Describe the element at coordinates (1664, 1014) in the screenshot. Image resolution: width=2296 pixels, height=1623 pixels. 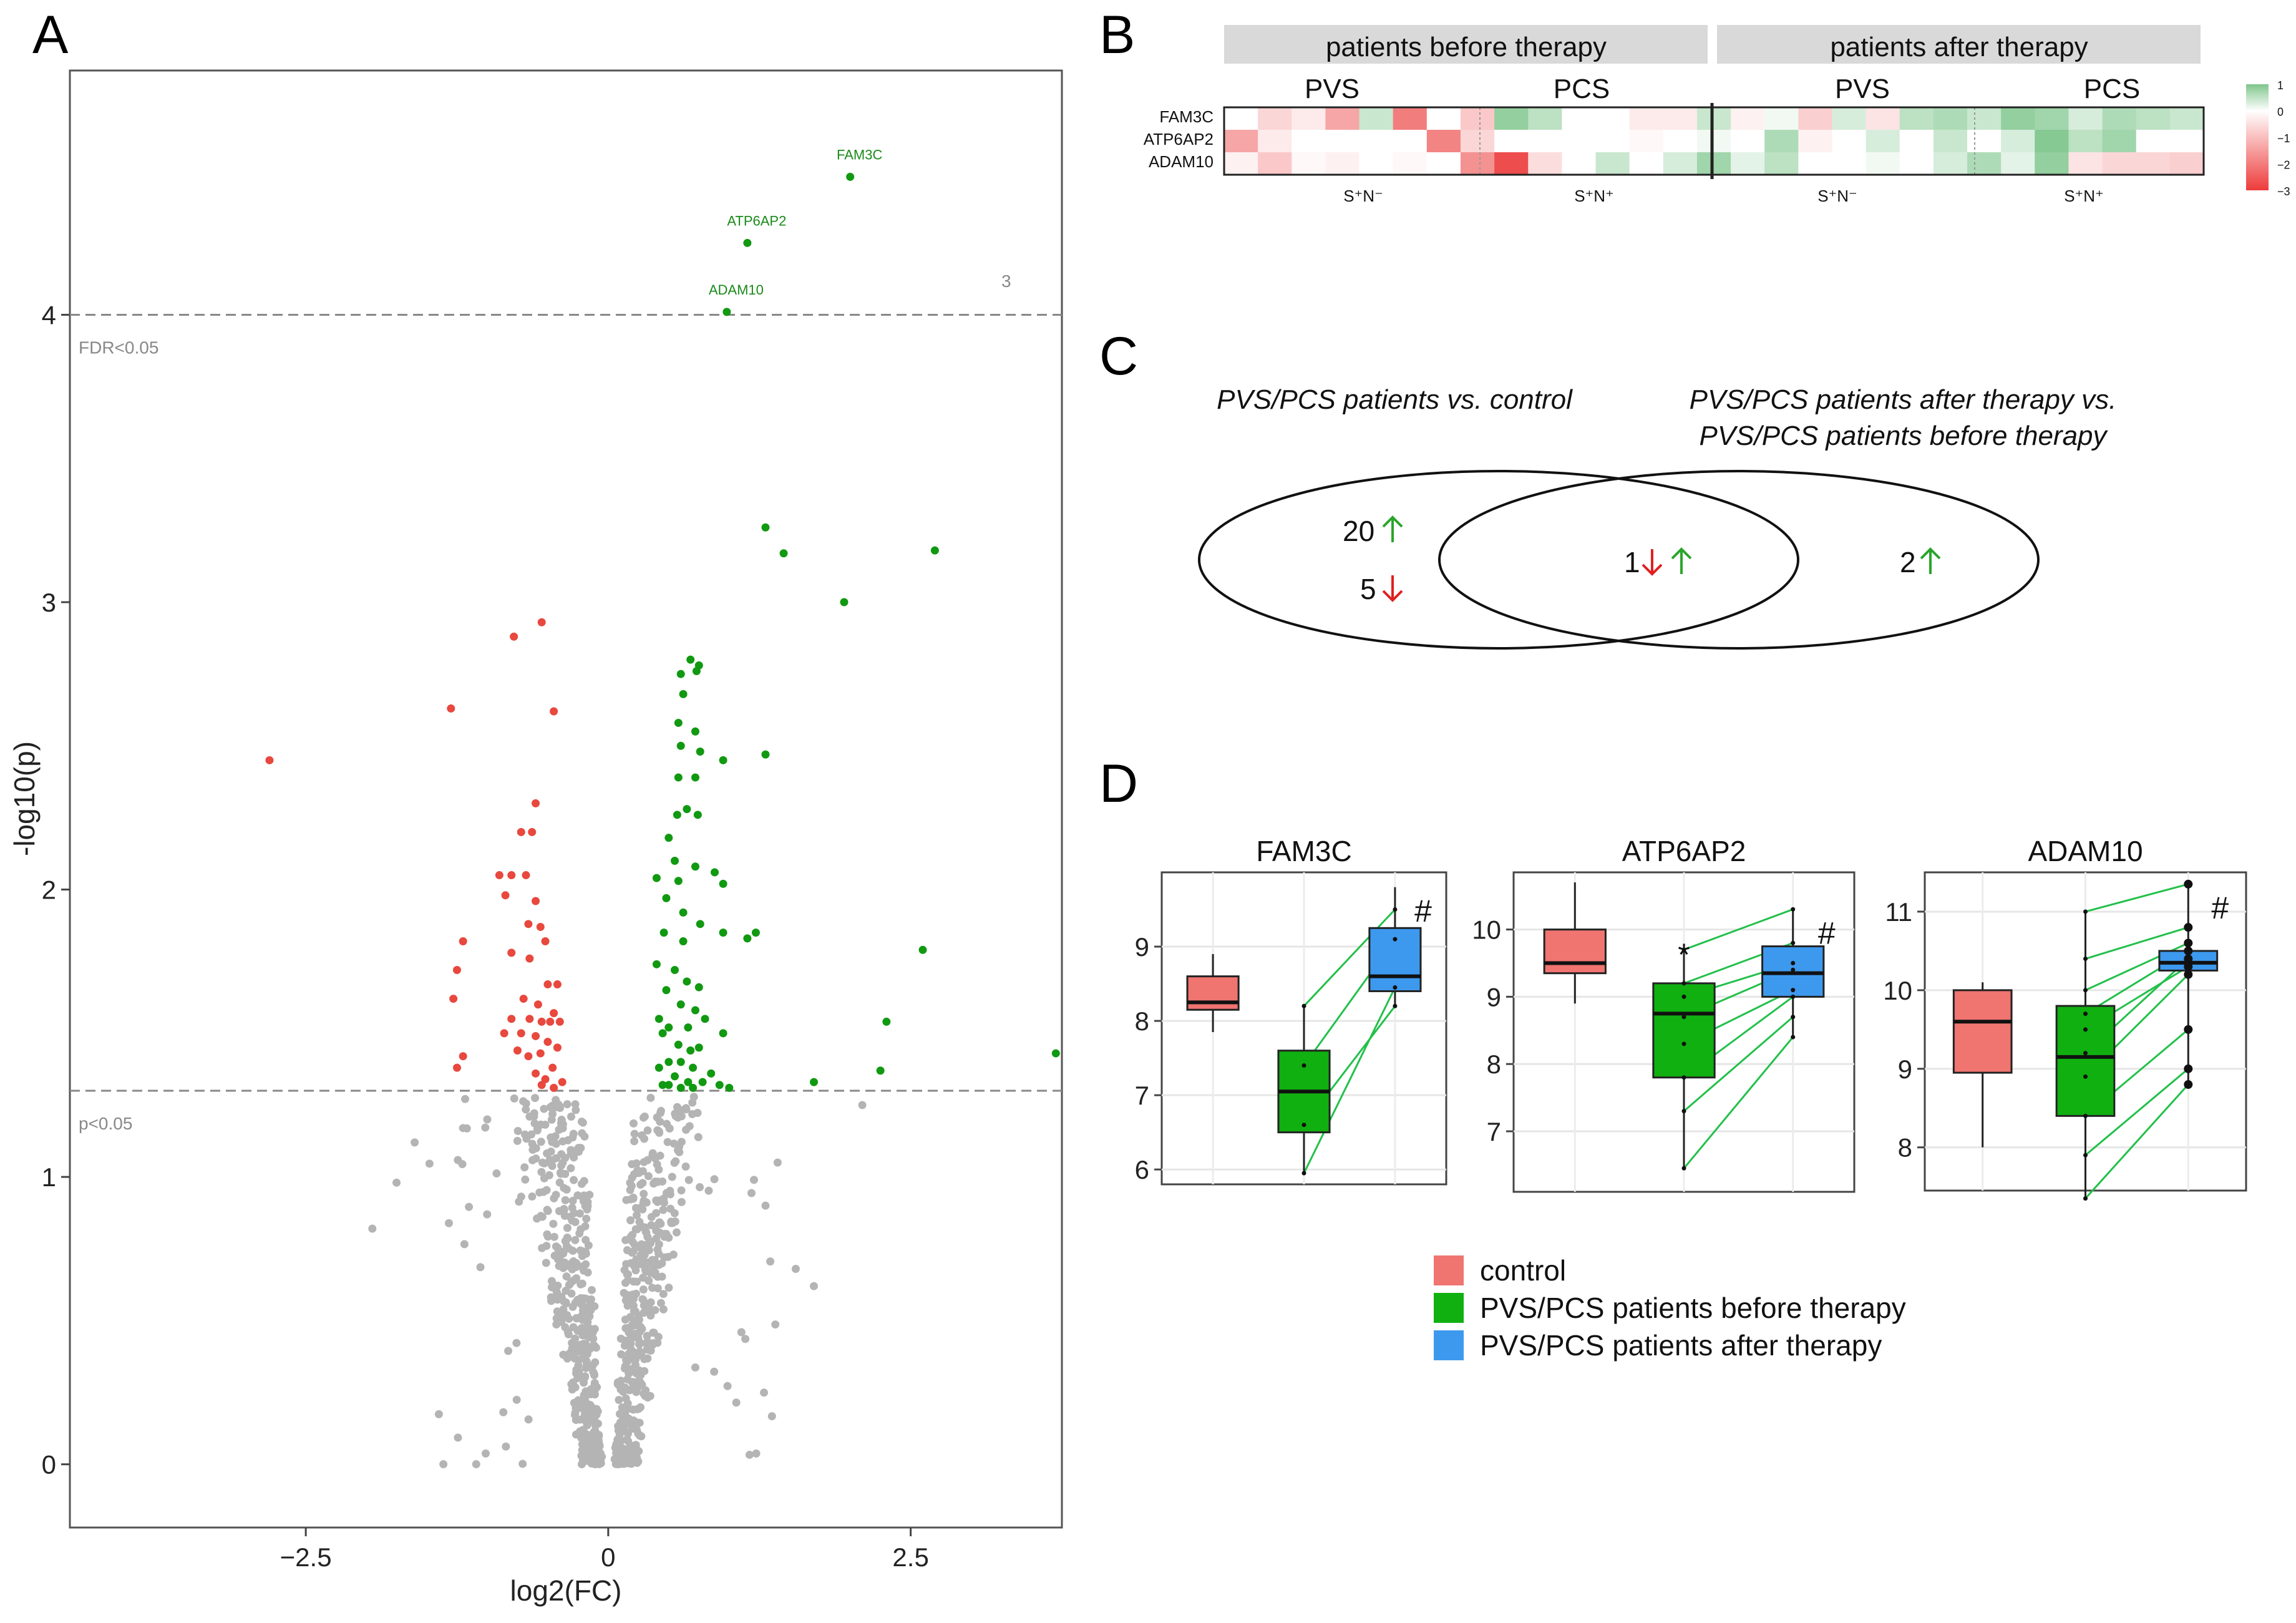
I see `boxplot-facet: ATP6AP2 7 8 9 10 * #` at that location.